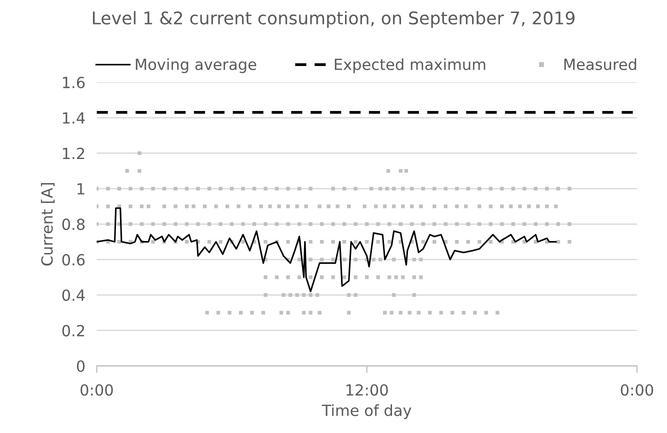 The width and height of the screenshot is (667, 433). Describe the element at coordinates (410, 66) in the screenshot. I see `legend-label: Expected maximum` at that location.